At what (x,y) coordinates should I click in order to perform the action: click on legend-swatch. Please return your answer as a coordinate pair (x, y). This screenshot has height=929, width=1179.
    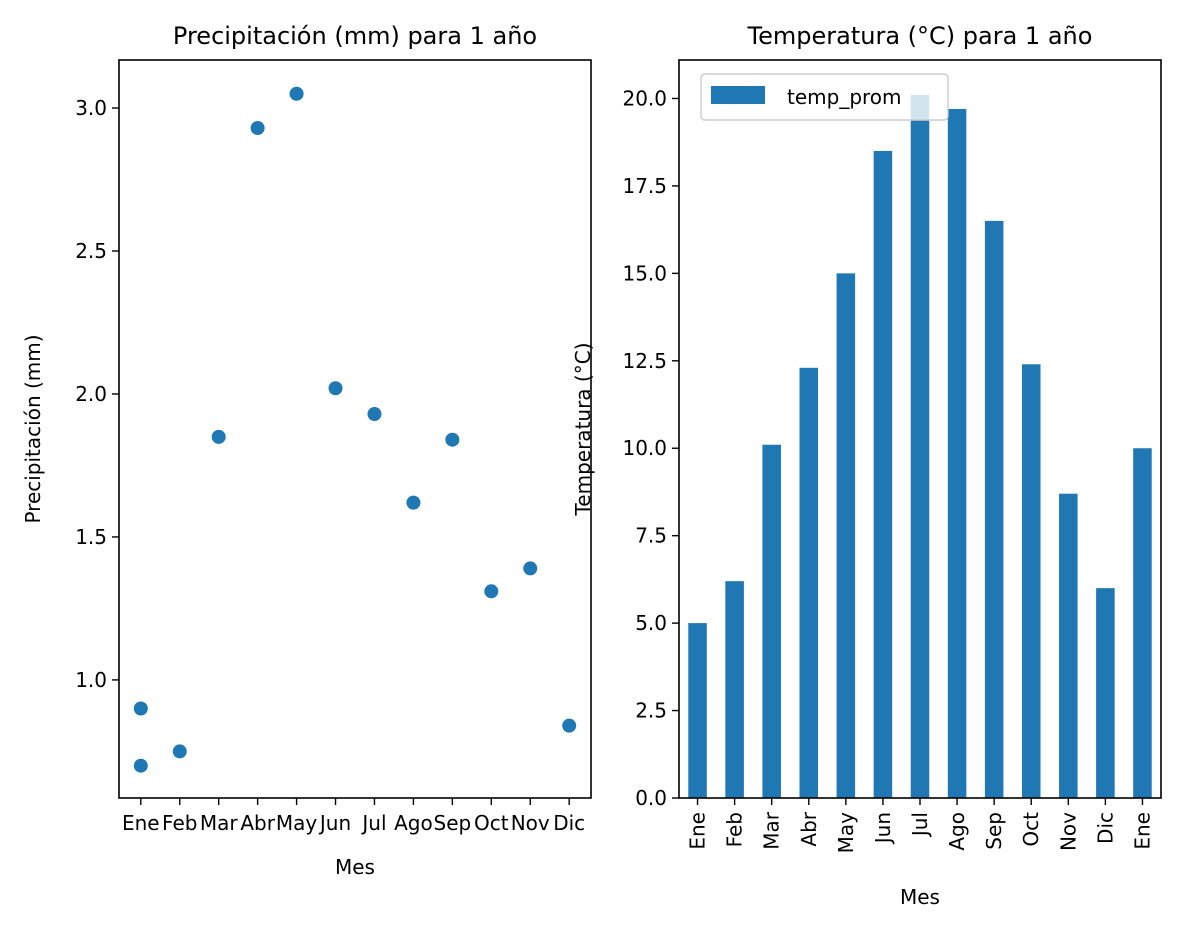
    Looking at the image, I should click on (738, 95).